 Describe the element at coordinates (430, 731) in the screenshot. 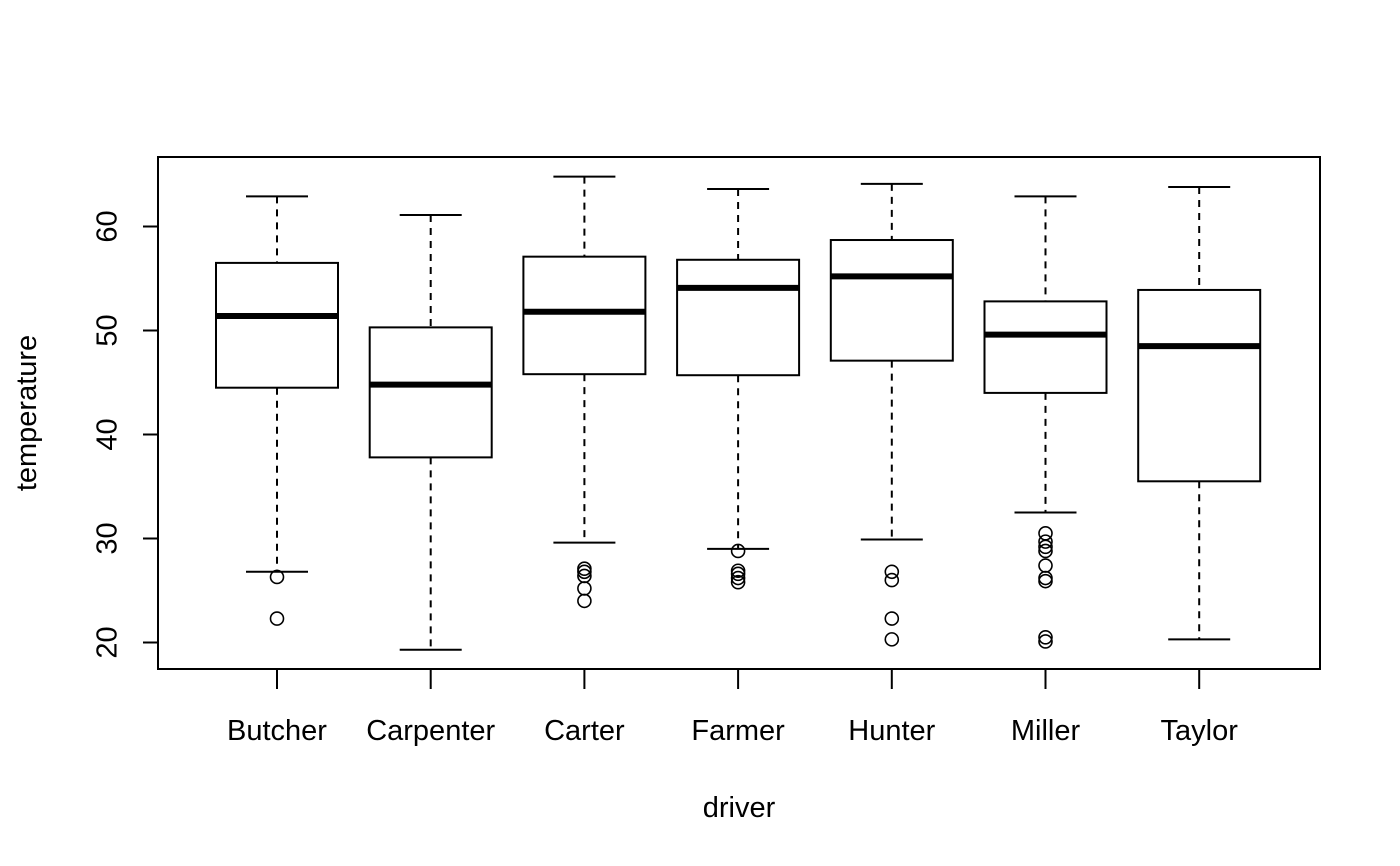

I see `x-tick-label: Carpenter` at that location.